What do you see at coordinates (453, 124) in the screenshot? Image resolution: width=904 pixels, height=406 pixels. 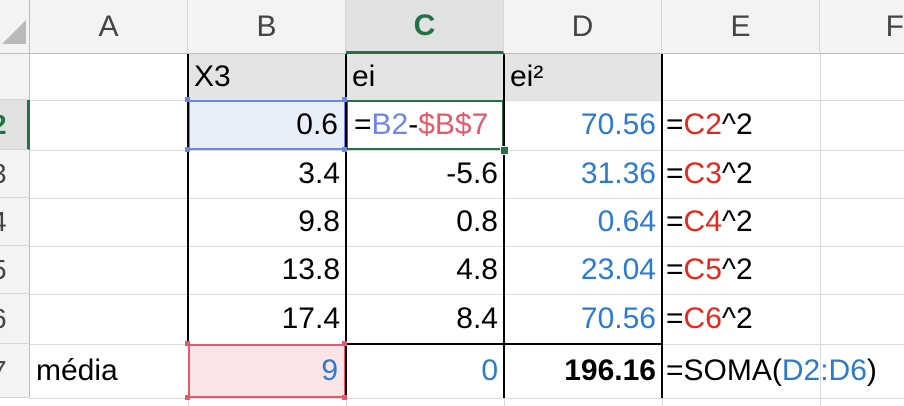 I see `formula-ref-b7: $B$7` at bounding box center [453, 124].